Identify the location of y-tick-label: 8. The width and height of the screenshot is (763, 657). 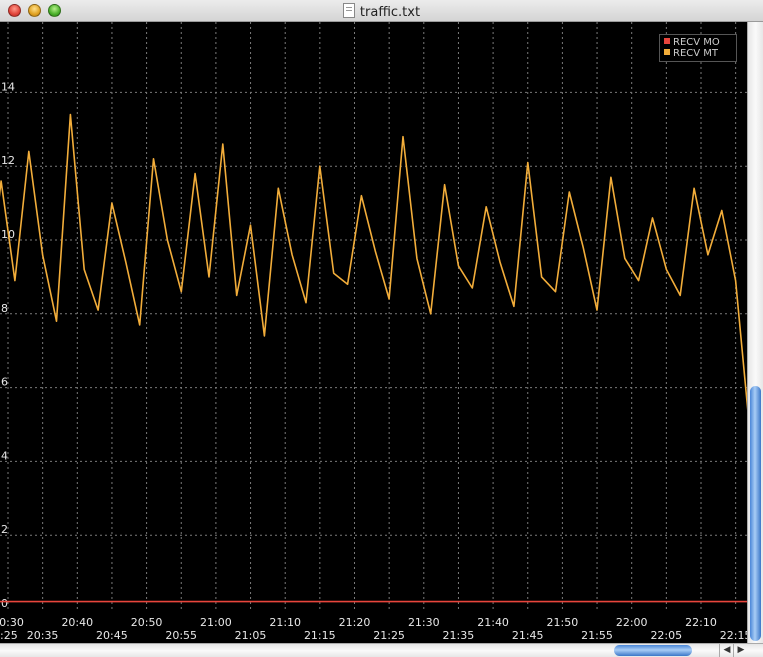
(4, 308).